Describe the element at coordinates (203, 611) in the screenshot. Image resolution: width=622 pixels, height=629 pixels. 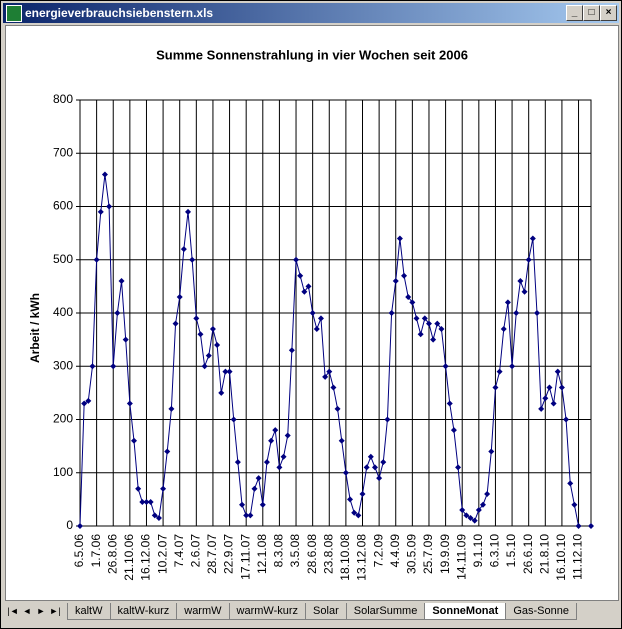
I see `sheet-tab: warmW` at that location.